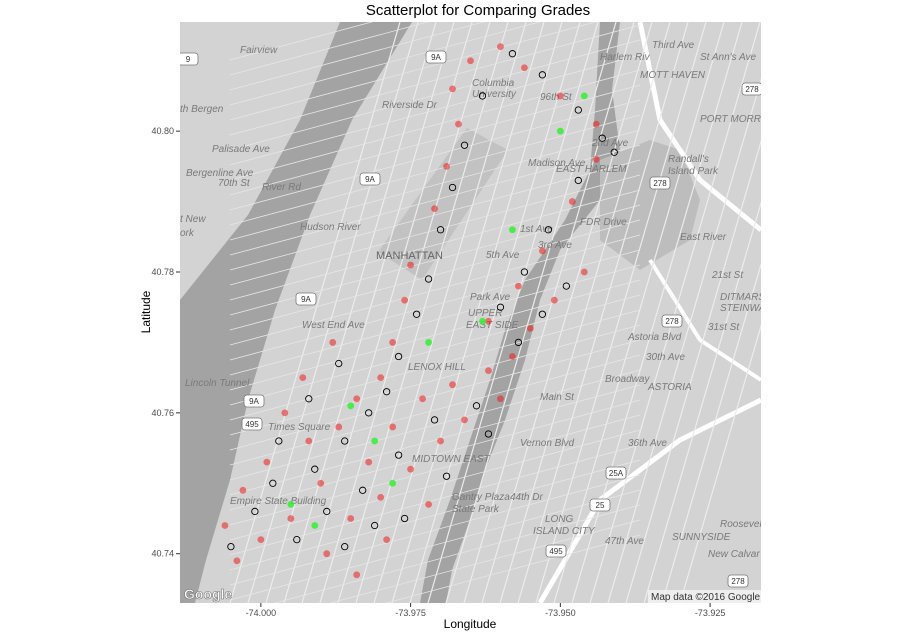  What do you see at coordinates (624, 541) in the screenshot?
I see `map-label: 47th Ave` at bounding box center [624, 541].